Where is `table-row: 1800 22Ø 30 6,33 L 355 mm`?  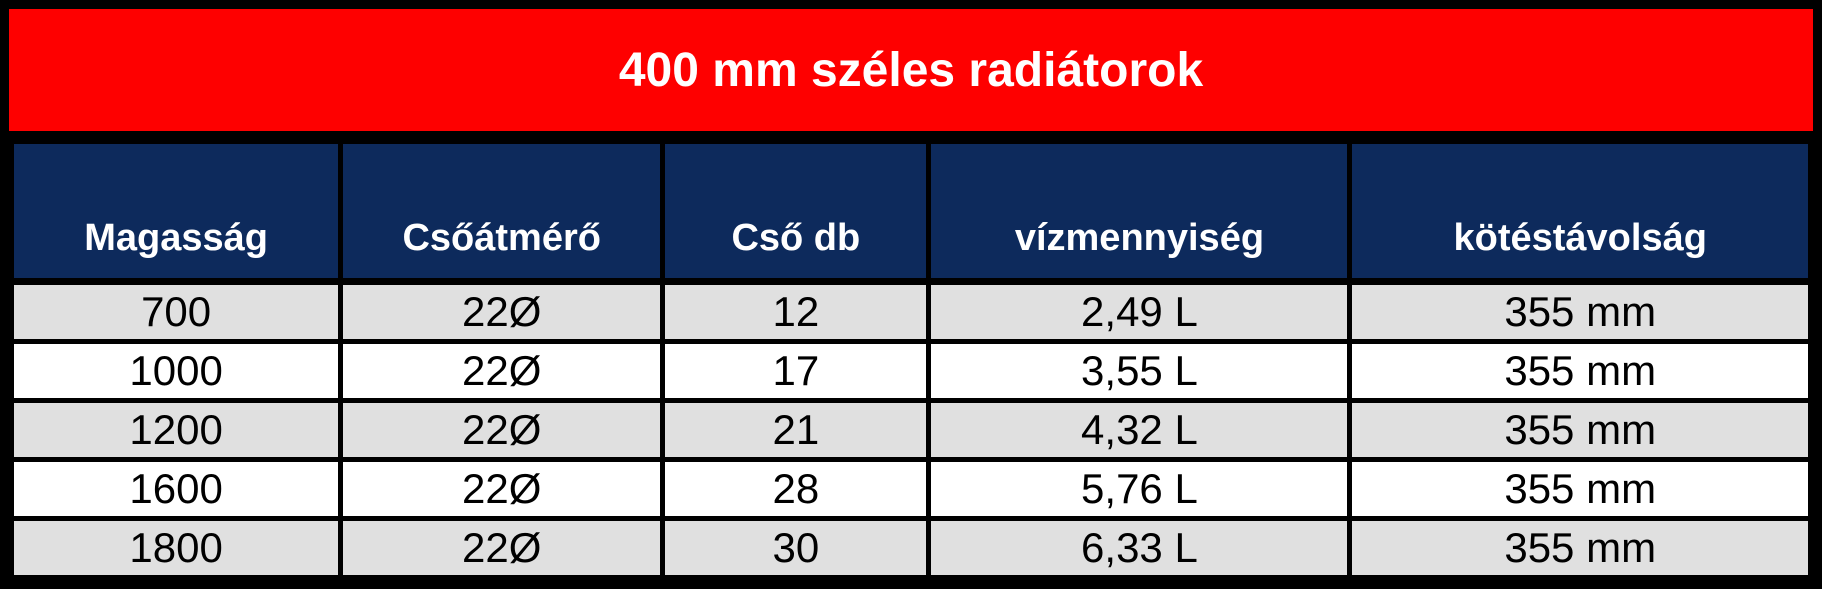 table-row: 1800 22Ø 30 6,33 L 355 mm is located at coordinates (910, 548).